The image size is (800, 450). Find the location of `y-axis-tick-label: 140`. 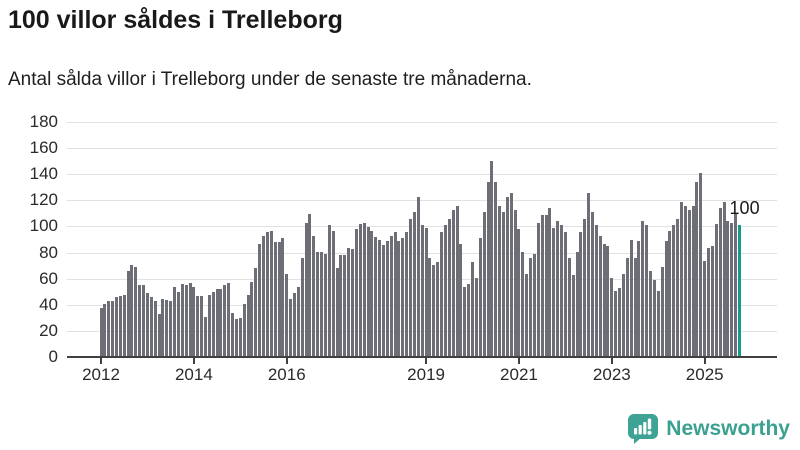

y-axis-tick-label: 140 is located at coordinates (43, 174).